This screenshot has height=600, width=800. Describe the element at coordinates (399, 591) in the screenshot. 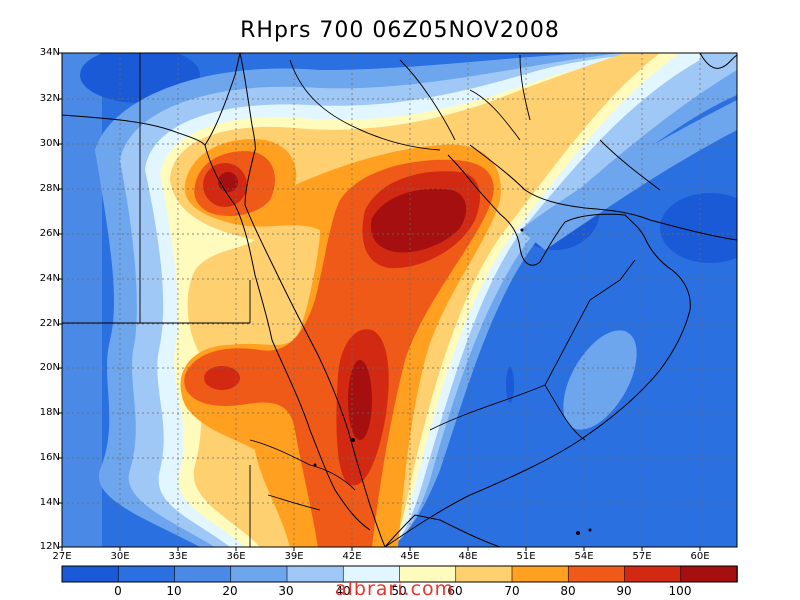

I see `colorbar-label-50: 50` at that location.